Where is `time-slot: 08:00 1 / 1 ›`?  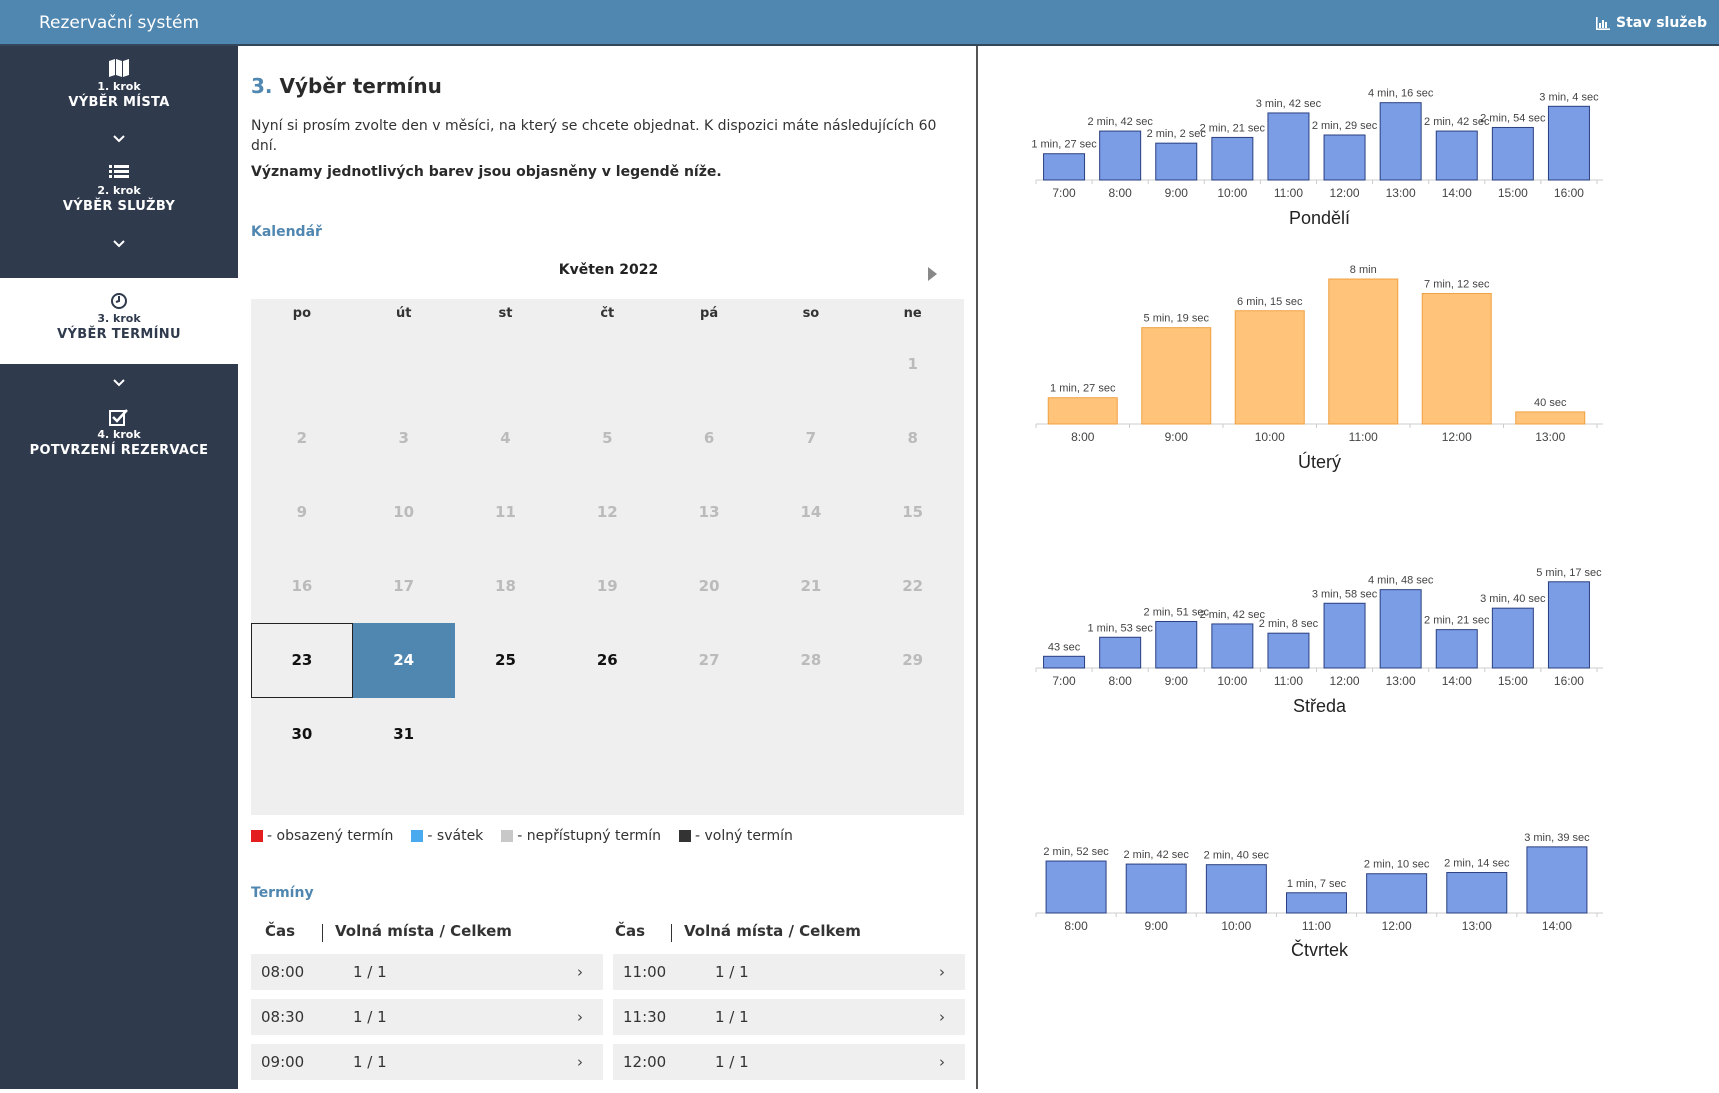 time-slot: 08:00 1 / 1 › is located at coordinates (427, 972).